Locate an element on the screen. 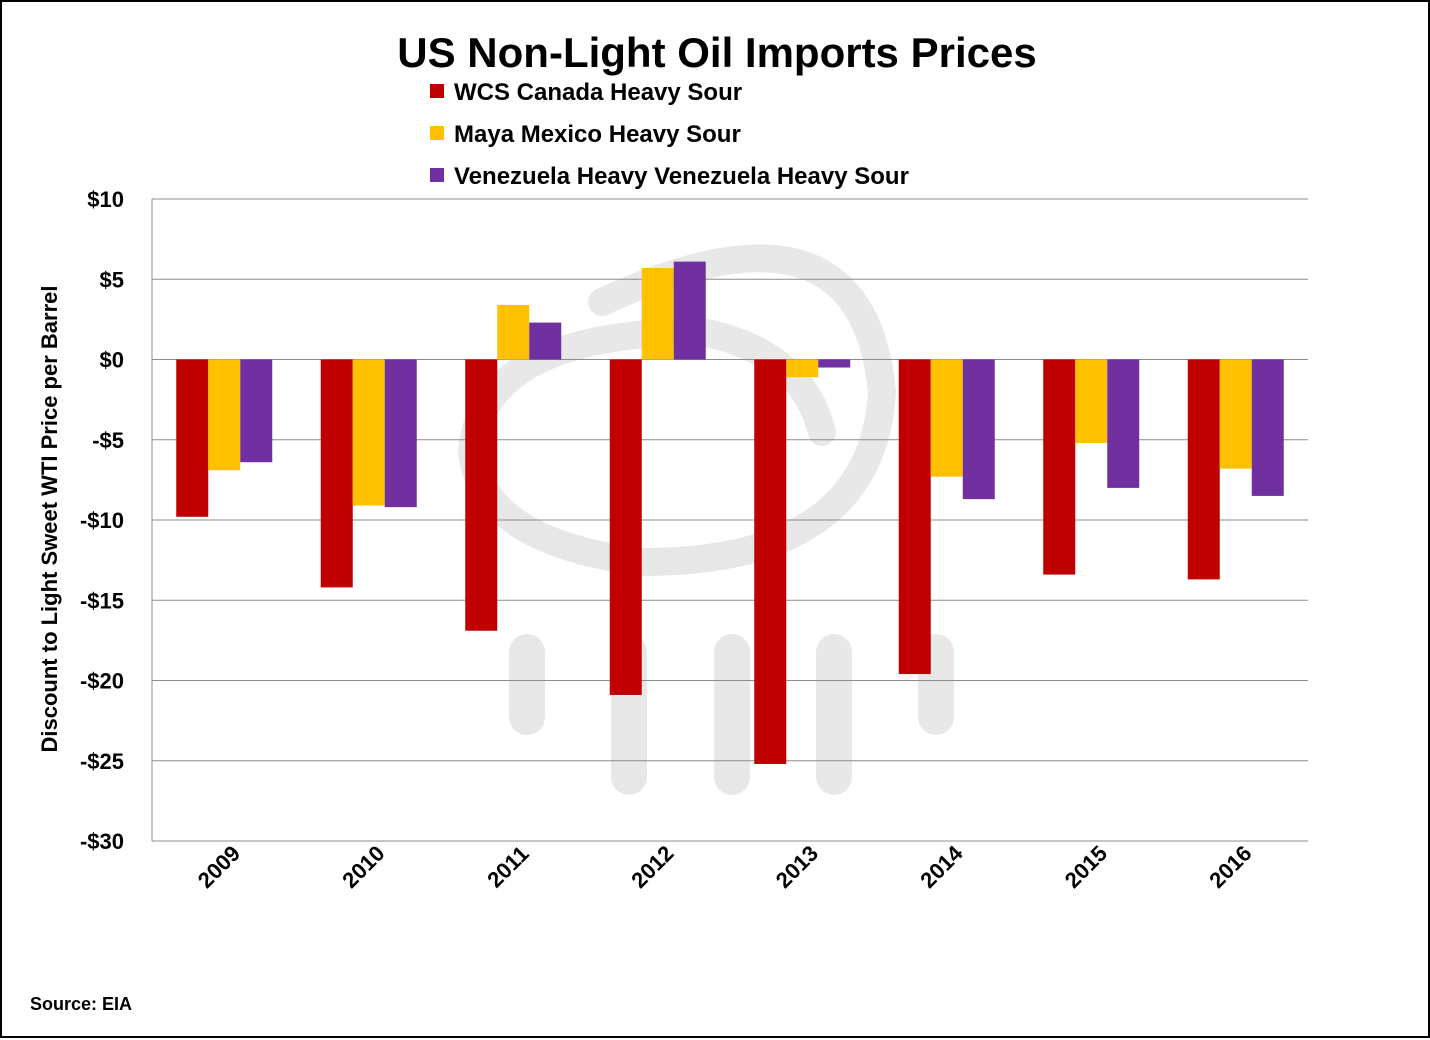 The image size is (1430, 1040). bar-maya-mexico-heavy-sour-2011 is located at coordinates (513, 332).